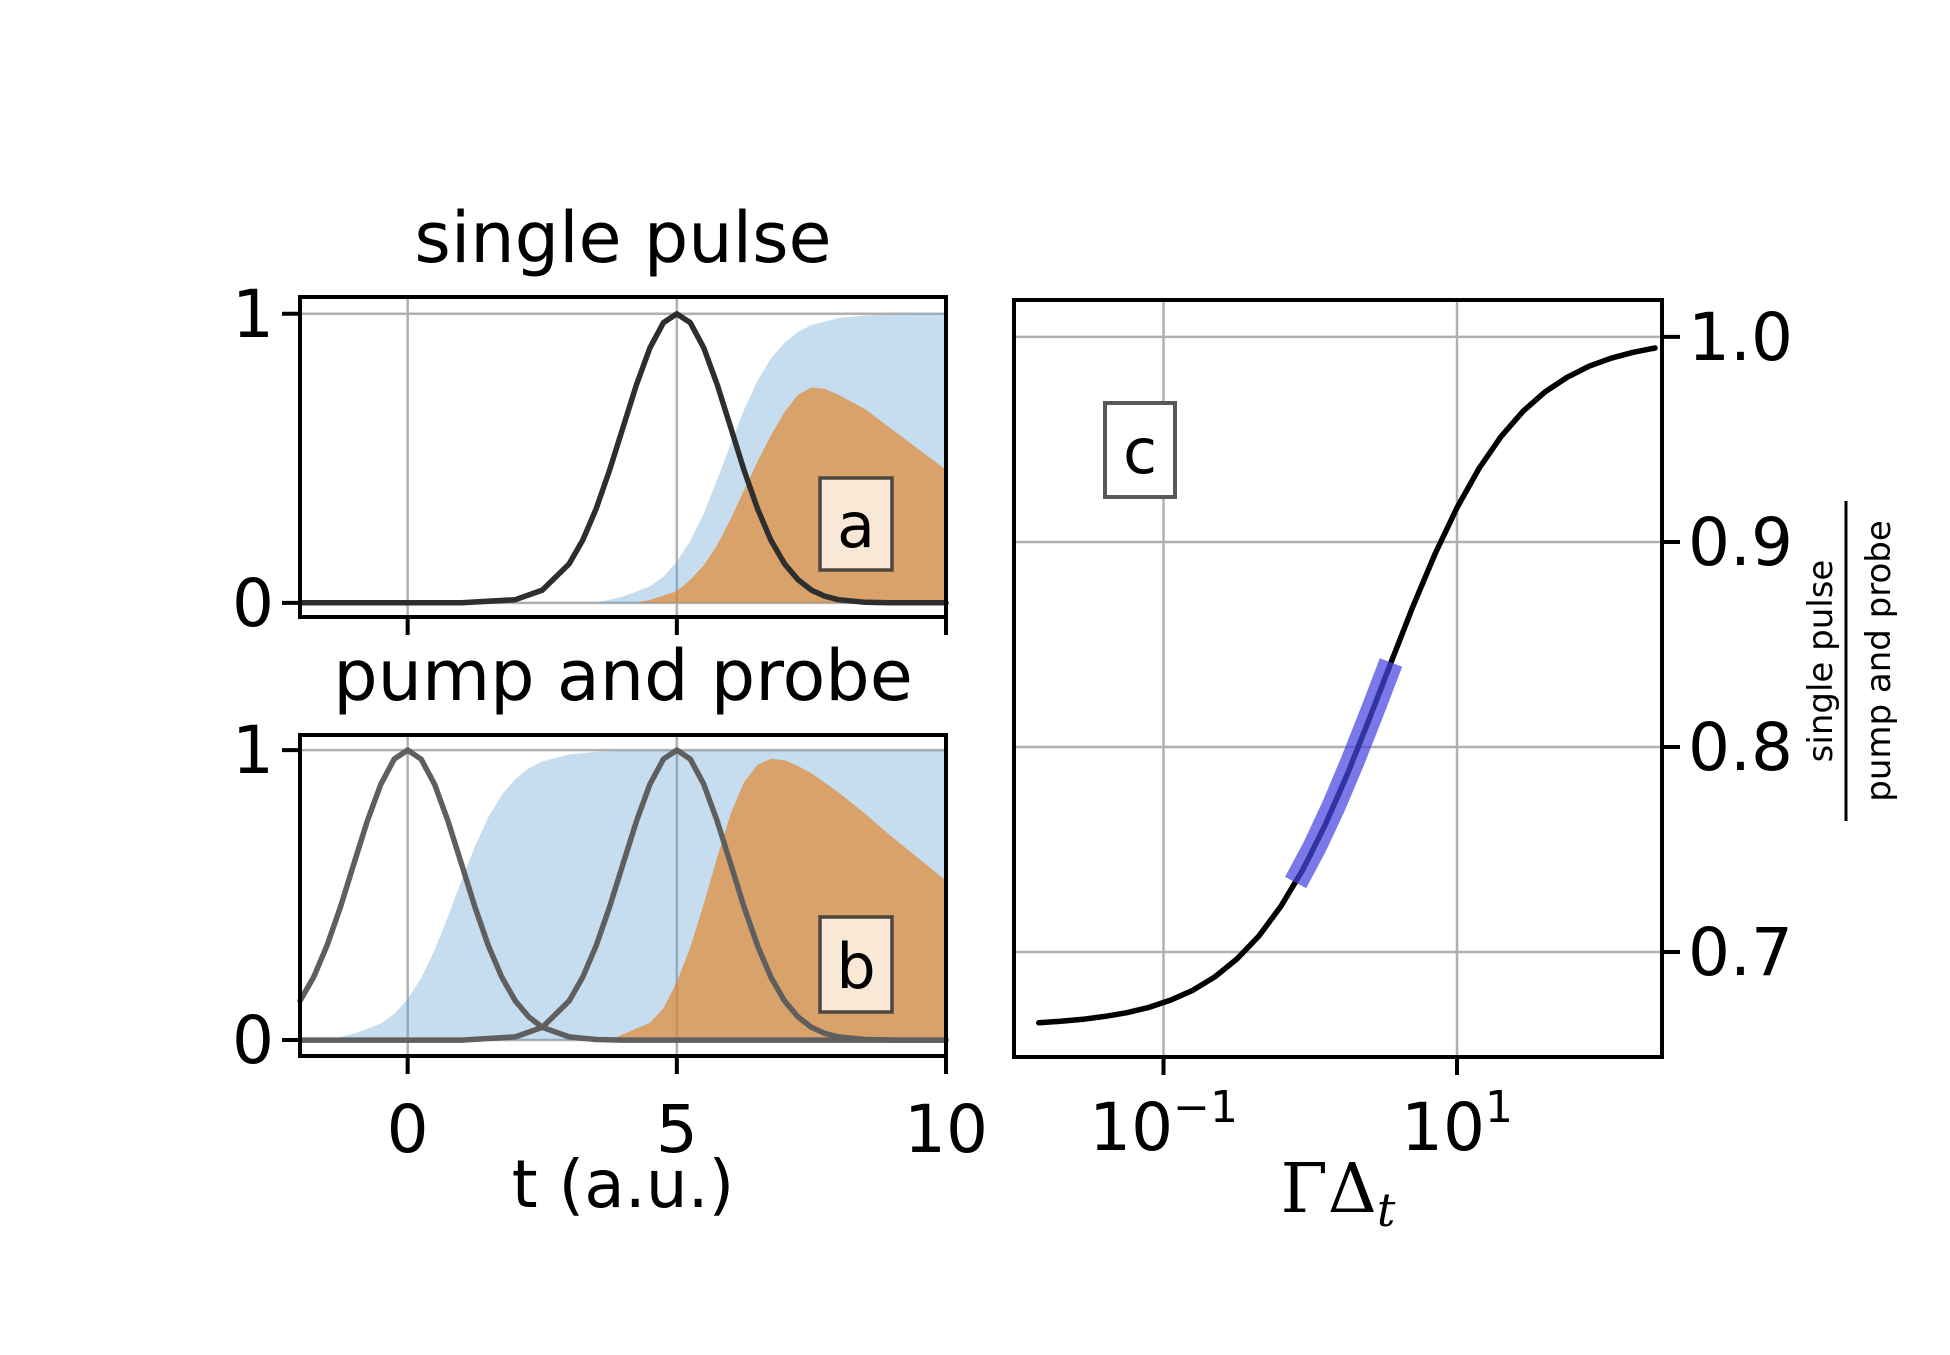 This screenshot has height=1355, width=1950. Describe the element at coordinates (1386, 1210) in the screenshot. I see `panel-c-xaxis-label-sub: t` at that location.